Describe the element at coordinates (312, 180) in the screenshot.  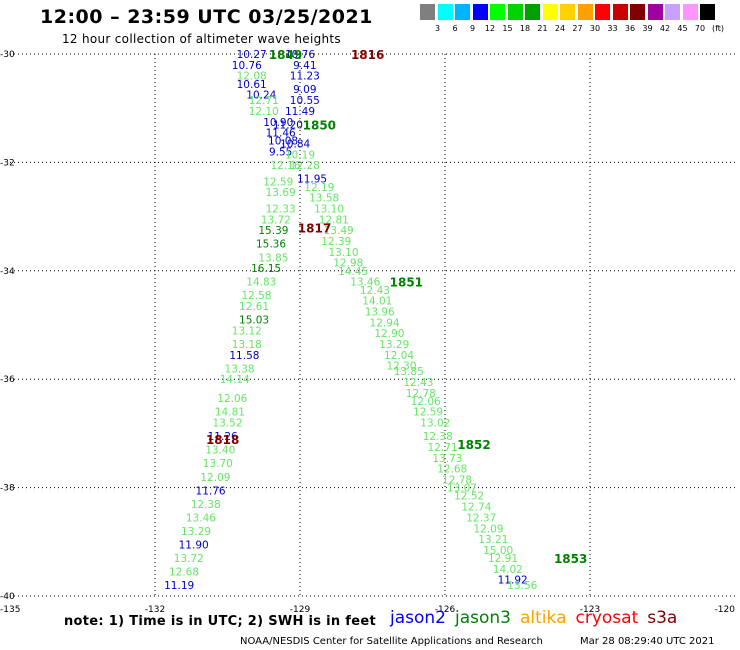
I see `wave-height-label: 11.95` at that location.